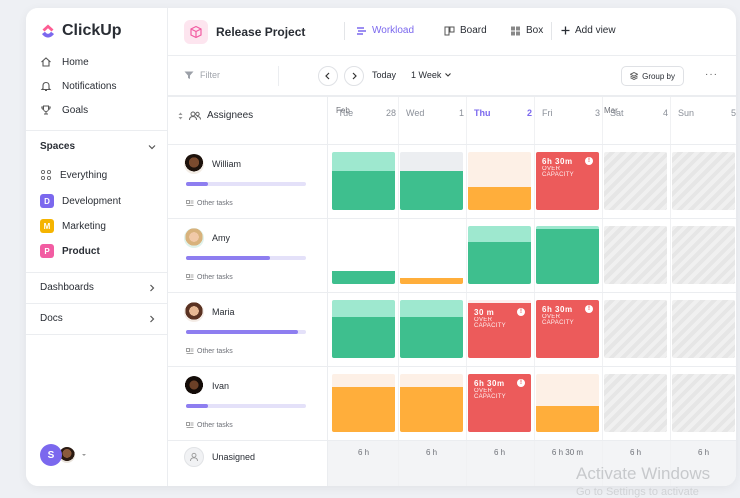  Describe the element at coordinates (503, 113) in the screenshot. I see `day-header: Thu 2` at that location.